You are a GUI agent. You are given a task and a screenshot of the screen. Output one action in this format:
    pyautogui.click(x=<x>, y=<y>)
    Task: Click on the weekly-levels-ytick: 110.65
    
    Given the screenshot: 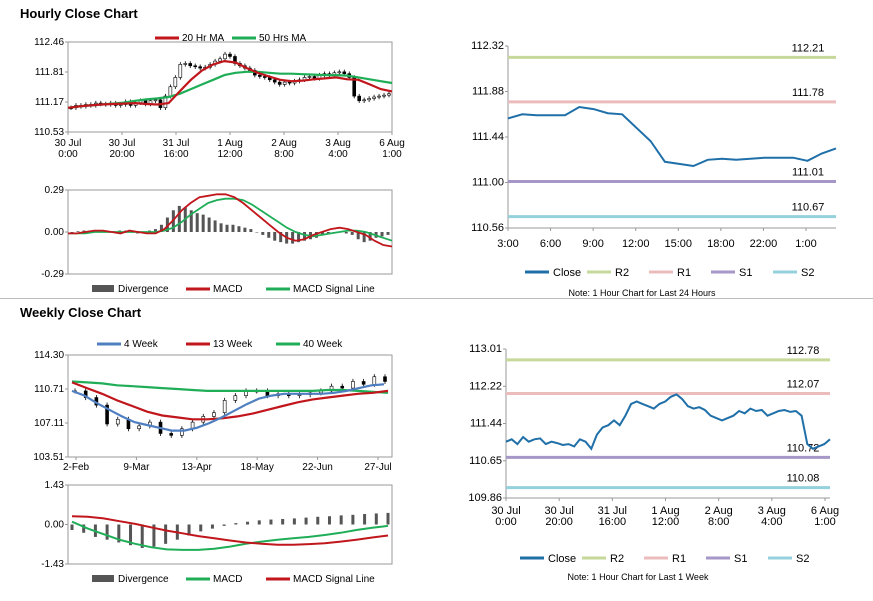 What is the action you would take?
    pyautogui.click(x=485, y=461)
    